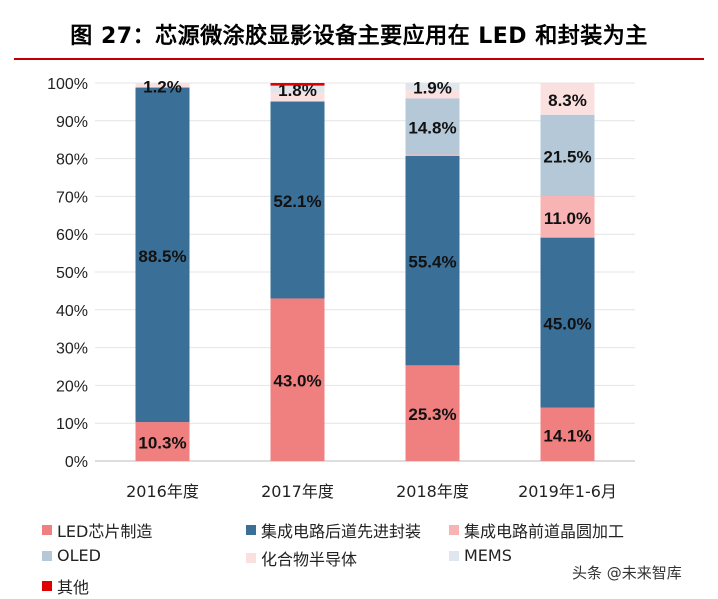 This screenshot has height=599, width=718. Describe the element at coordinates (67, 84) in the screenshot. I see `y-tick-label: 100%` at that location.